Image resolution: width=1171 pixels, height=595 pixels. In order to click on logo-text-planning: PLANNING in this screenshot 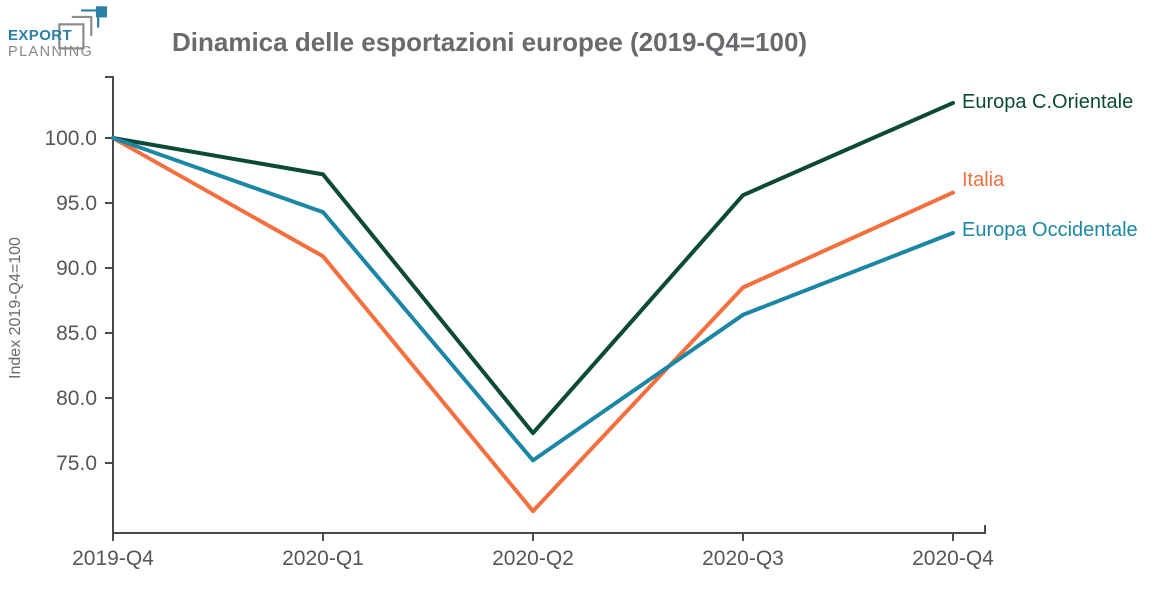, I will do `click(51, 52)`.